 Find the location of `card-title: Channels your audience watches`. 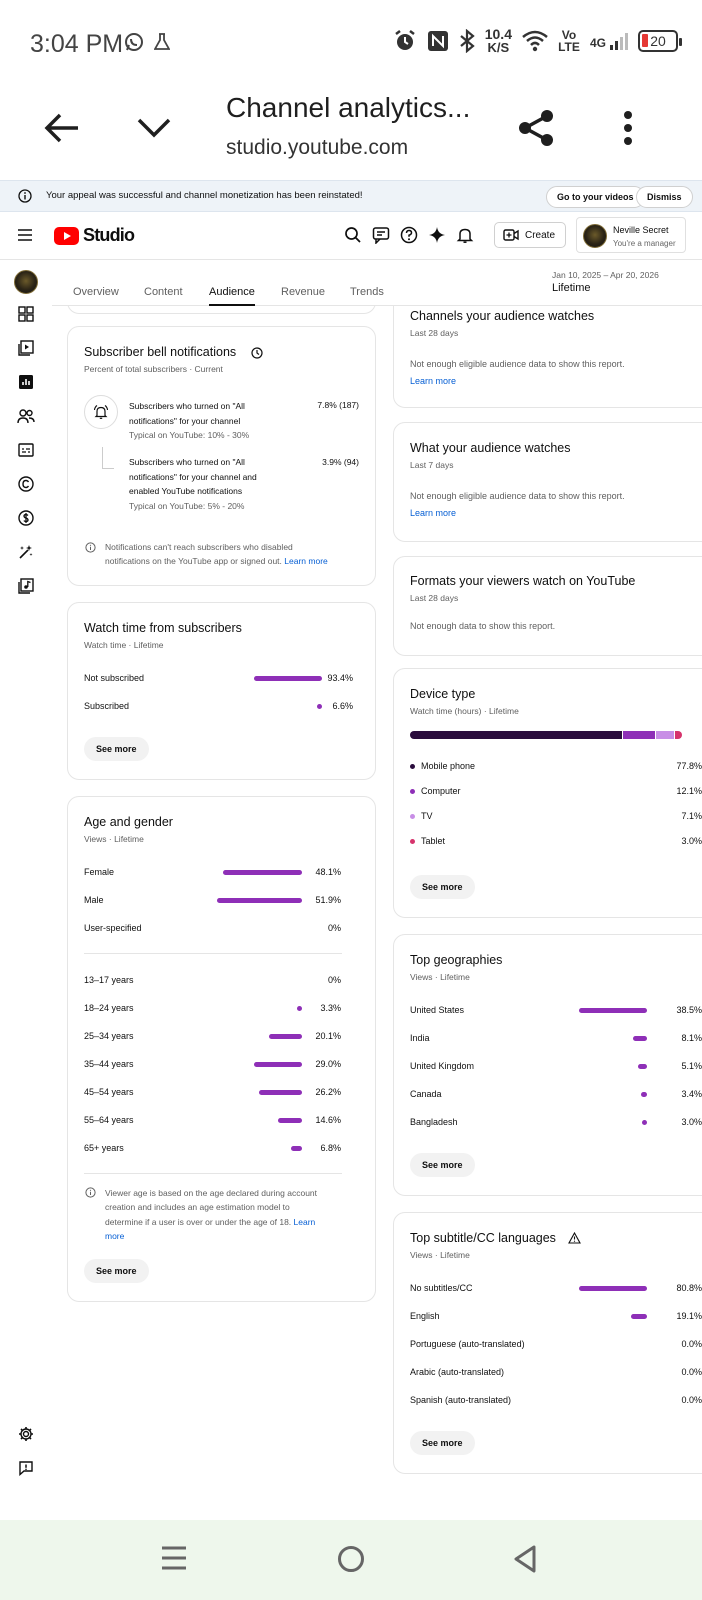

card-title: Channels your audience watches is located at coordinates (502, 316).